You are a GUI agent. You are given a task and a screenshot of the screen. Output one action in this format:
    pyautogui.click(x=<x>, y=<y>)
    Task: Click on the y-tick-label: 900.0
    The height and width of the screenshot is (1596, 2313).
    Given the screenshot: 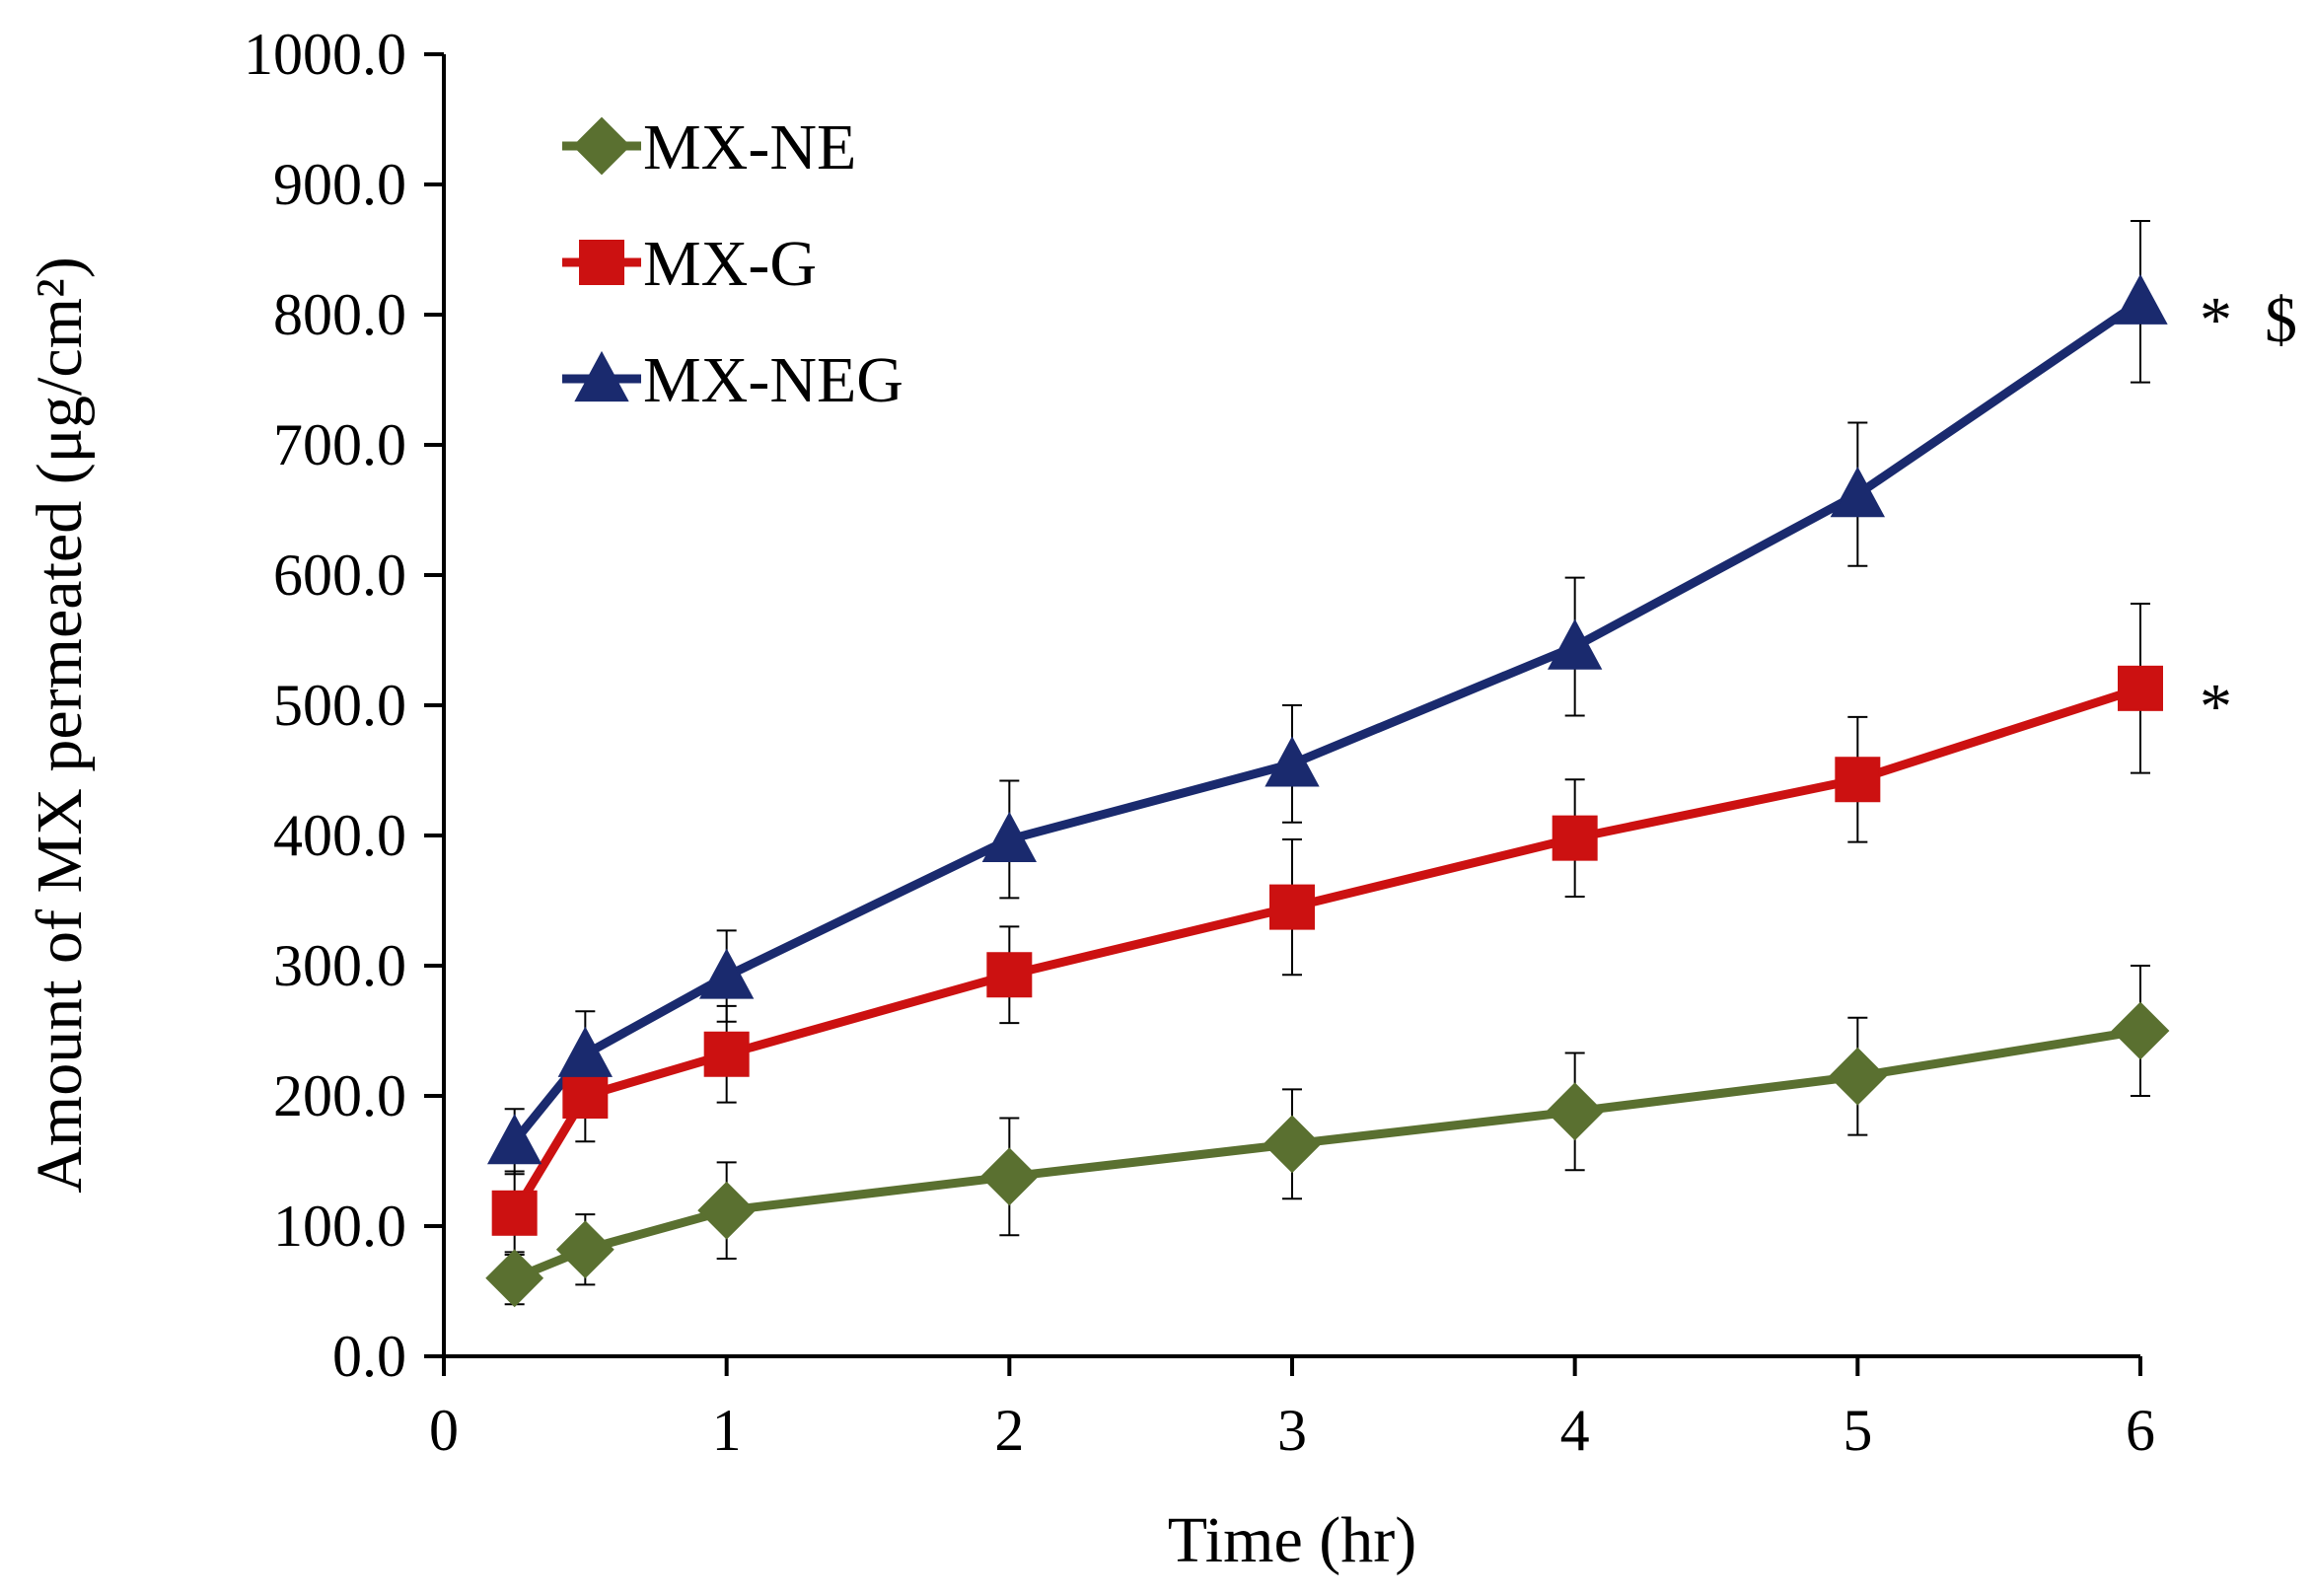 What is the action you would take?
    pyautogui.click(x=339, y=184)
    